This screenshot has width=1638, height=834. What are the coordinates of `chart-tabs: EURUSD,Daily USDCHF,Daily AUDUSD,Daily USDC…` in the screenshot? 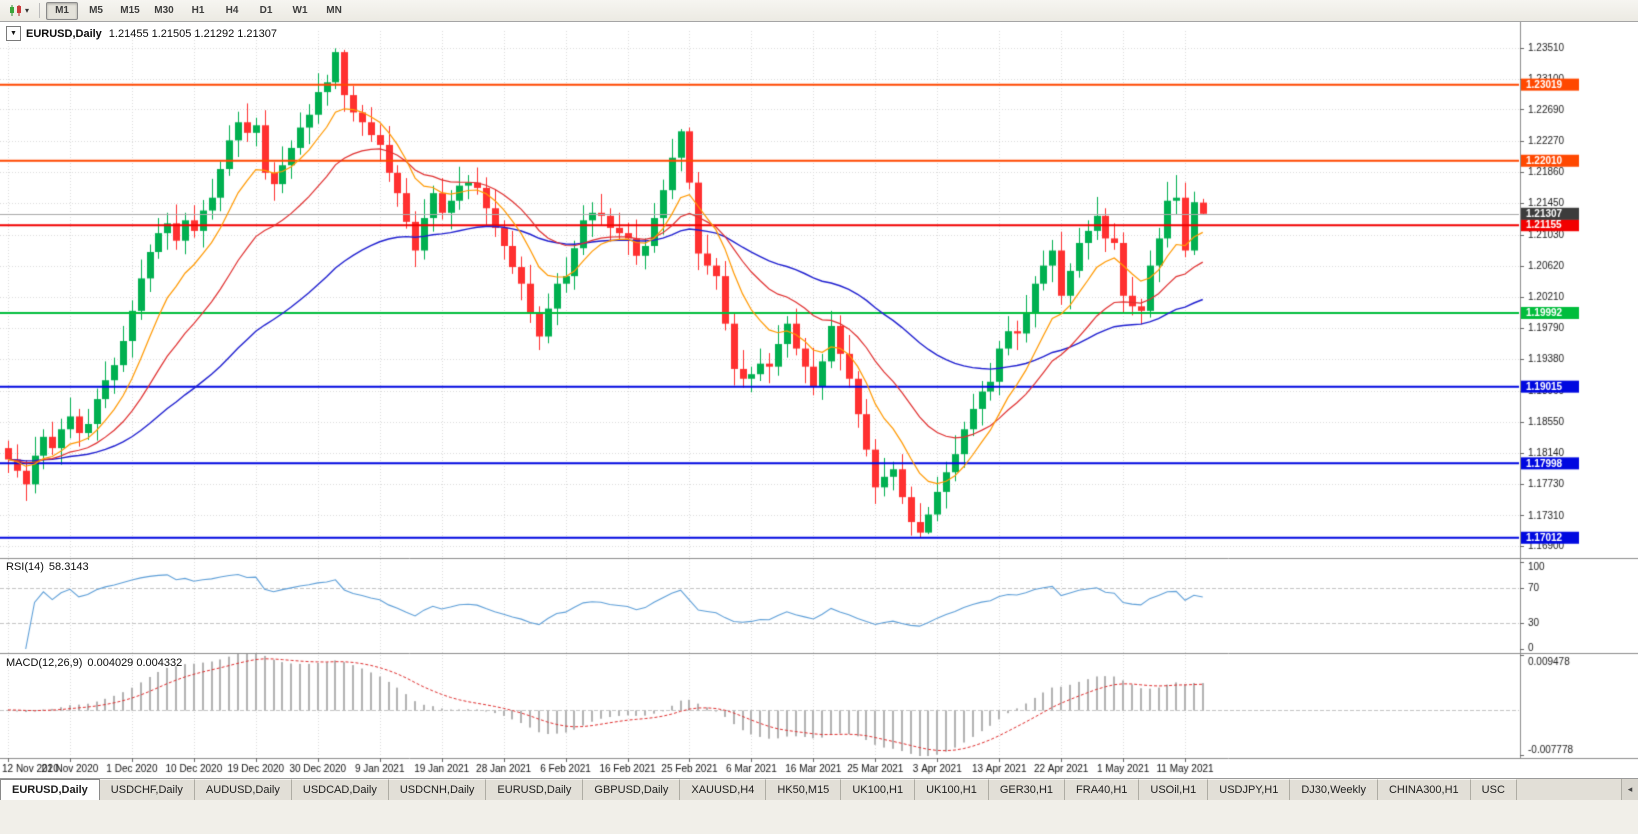 It's located at (810, 789).